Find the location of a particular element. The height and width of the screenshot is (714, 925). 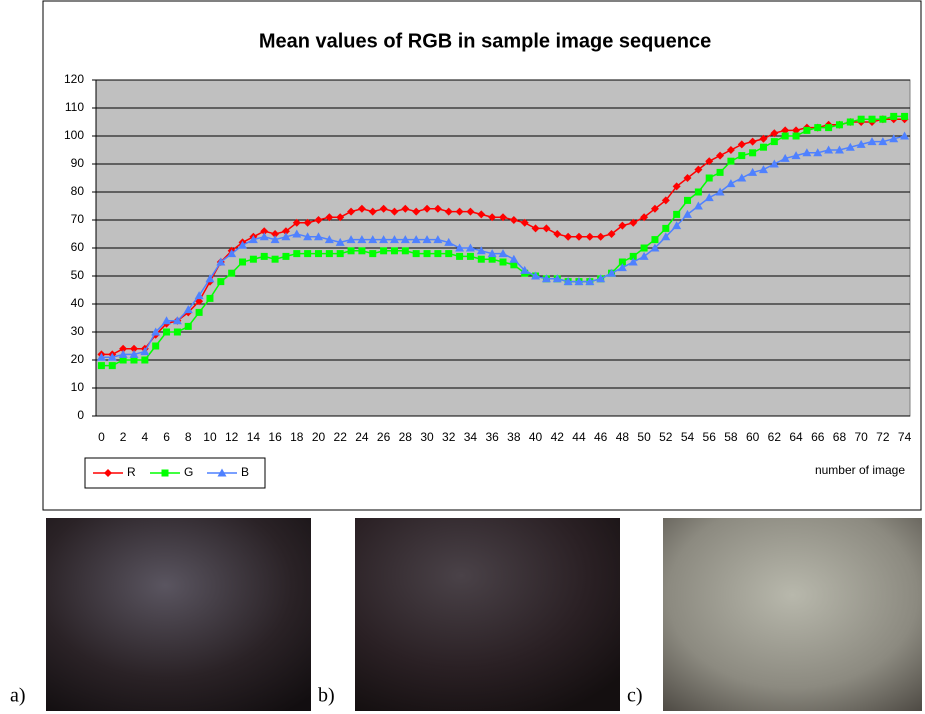

legend-label: B is located at coordinates (245, 472).